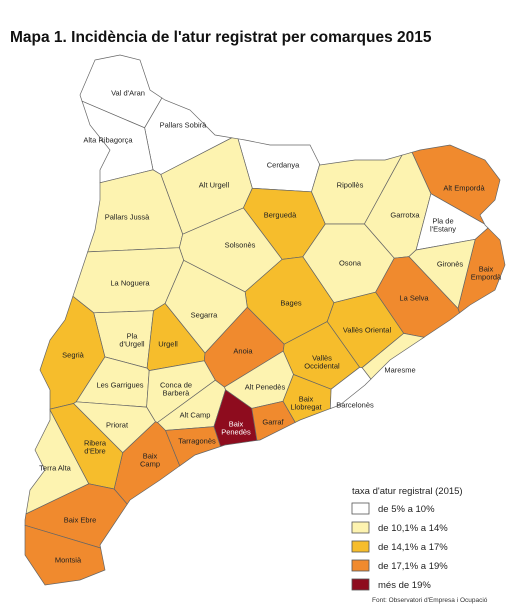  Describe the element at coordinates (94, 451) in the screenshot. I see `region-label-line: d'Ebre` at that location.